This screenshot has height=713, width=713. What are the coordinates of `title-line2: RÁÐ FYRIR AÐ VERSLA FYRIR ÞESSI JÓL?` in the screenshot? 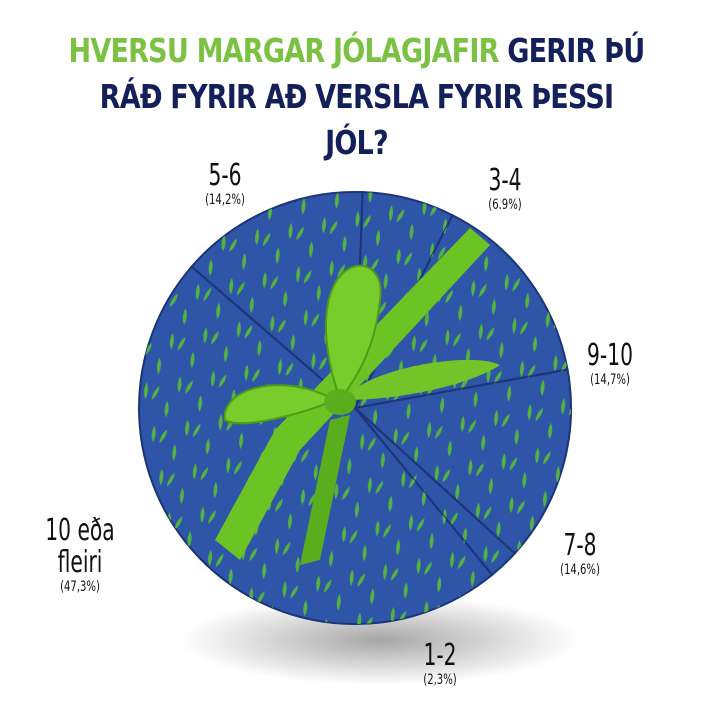 It's located at (356, 119).